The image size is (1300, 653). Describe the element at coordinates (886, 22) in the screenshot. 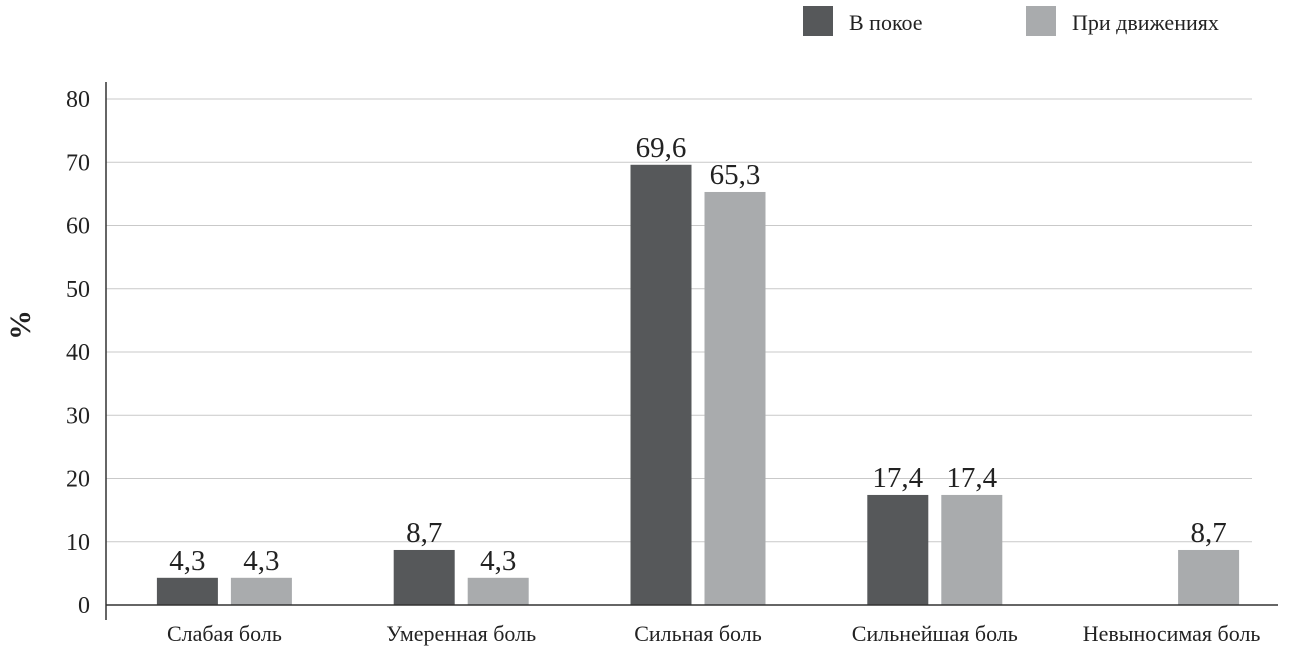

I see `legend-label: В покое` at that location.